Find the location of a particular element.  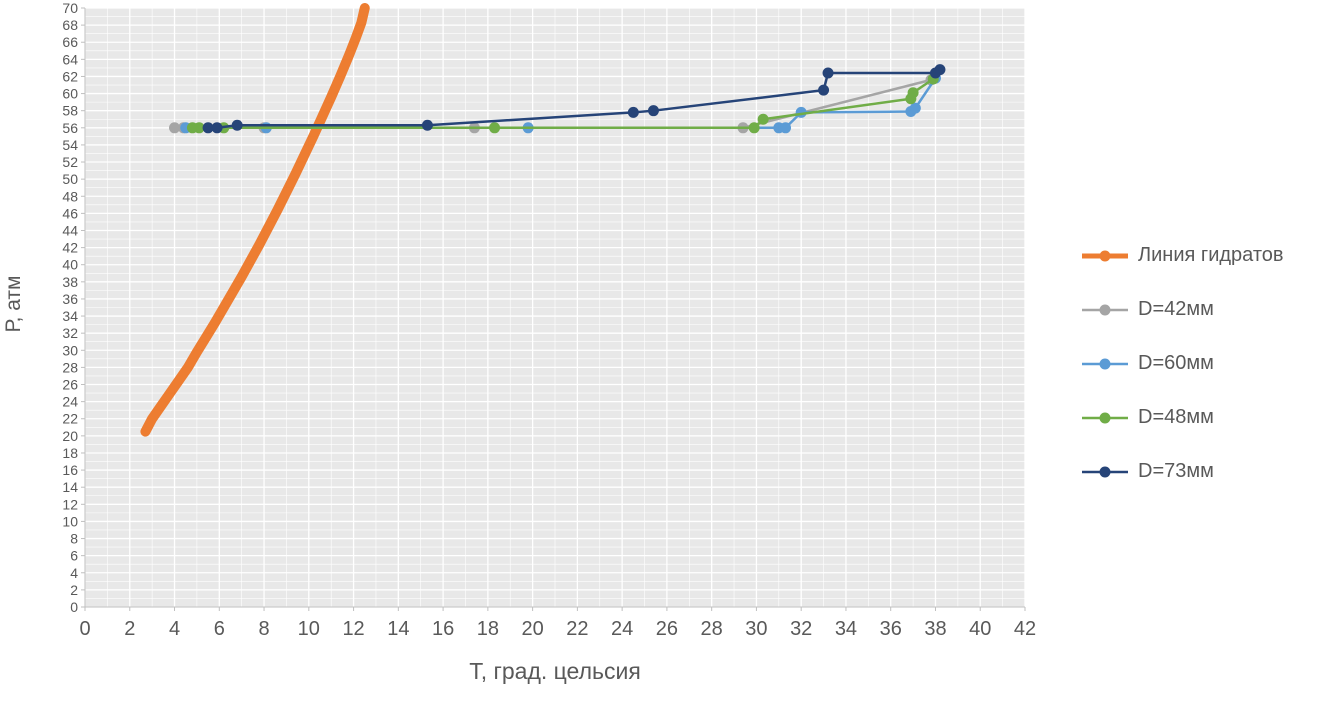

y-tick-label: 38 is located at coordinates (70, 282).